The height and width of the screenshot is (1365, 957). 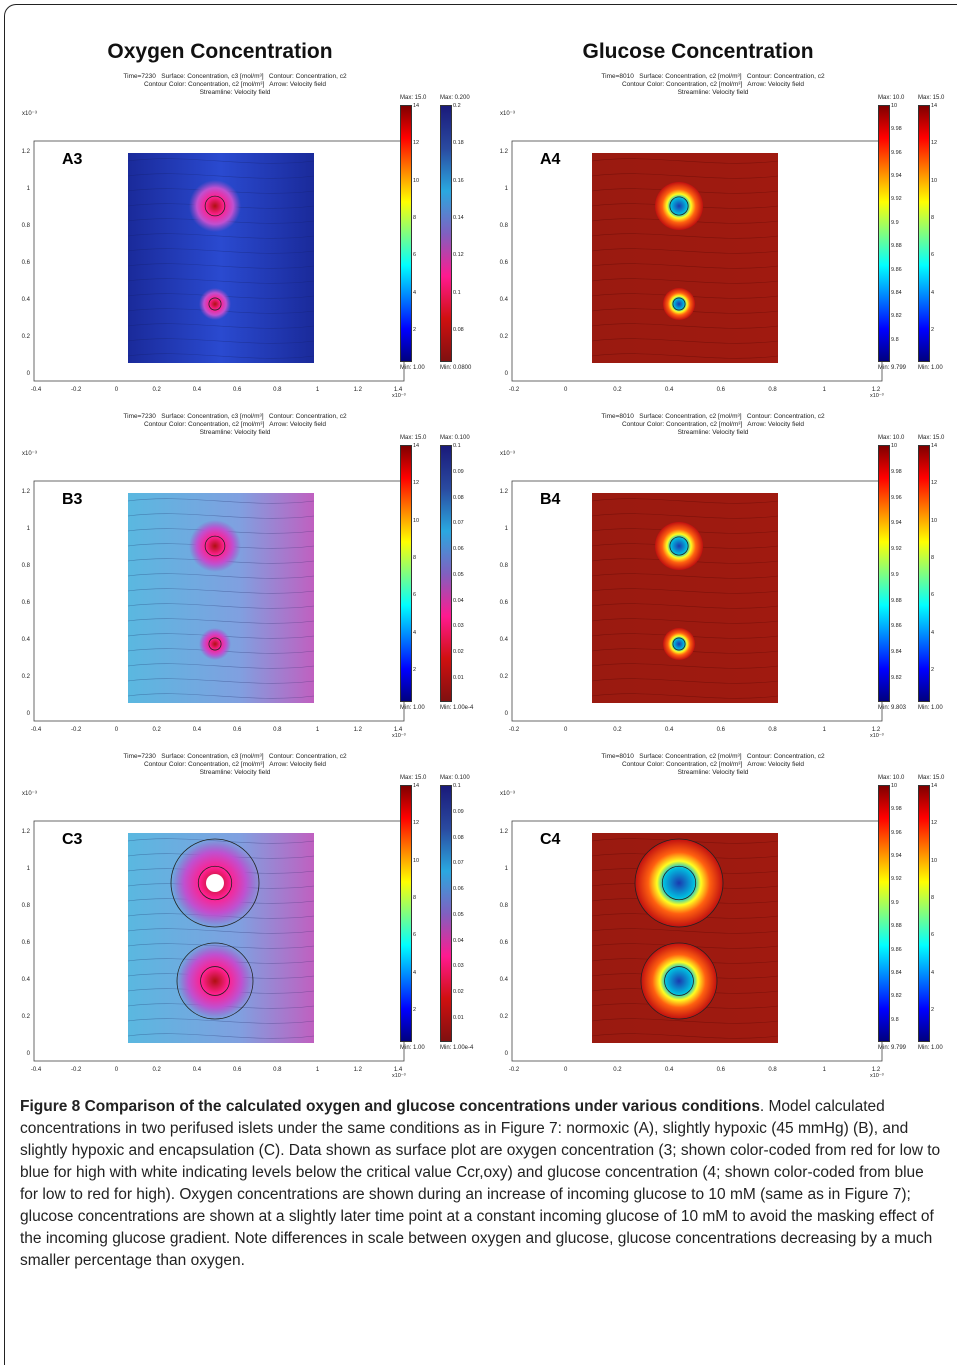 I want to click on colorbar-1: Max: 15.0 14 12 10 8 6 4 2 Min: 1.00, so click(x=420, y=925).